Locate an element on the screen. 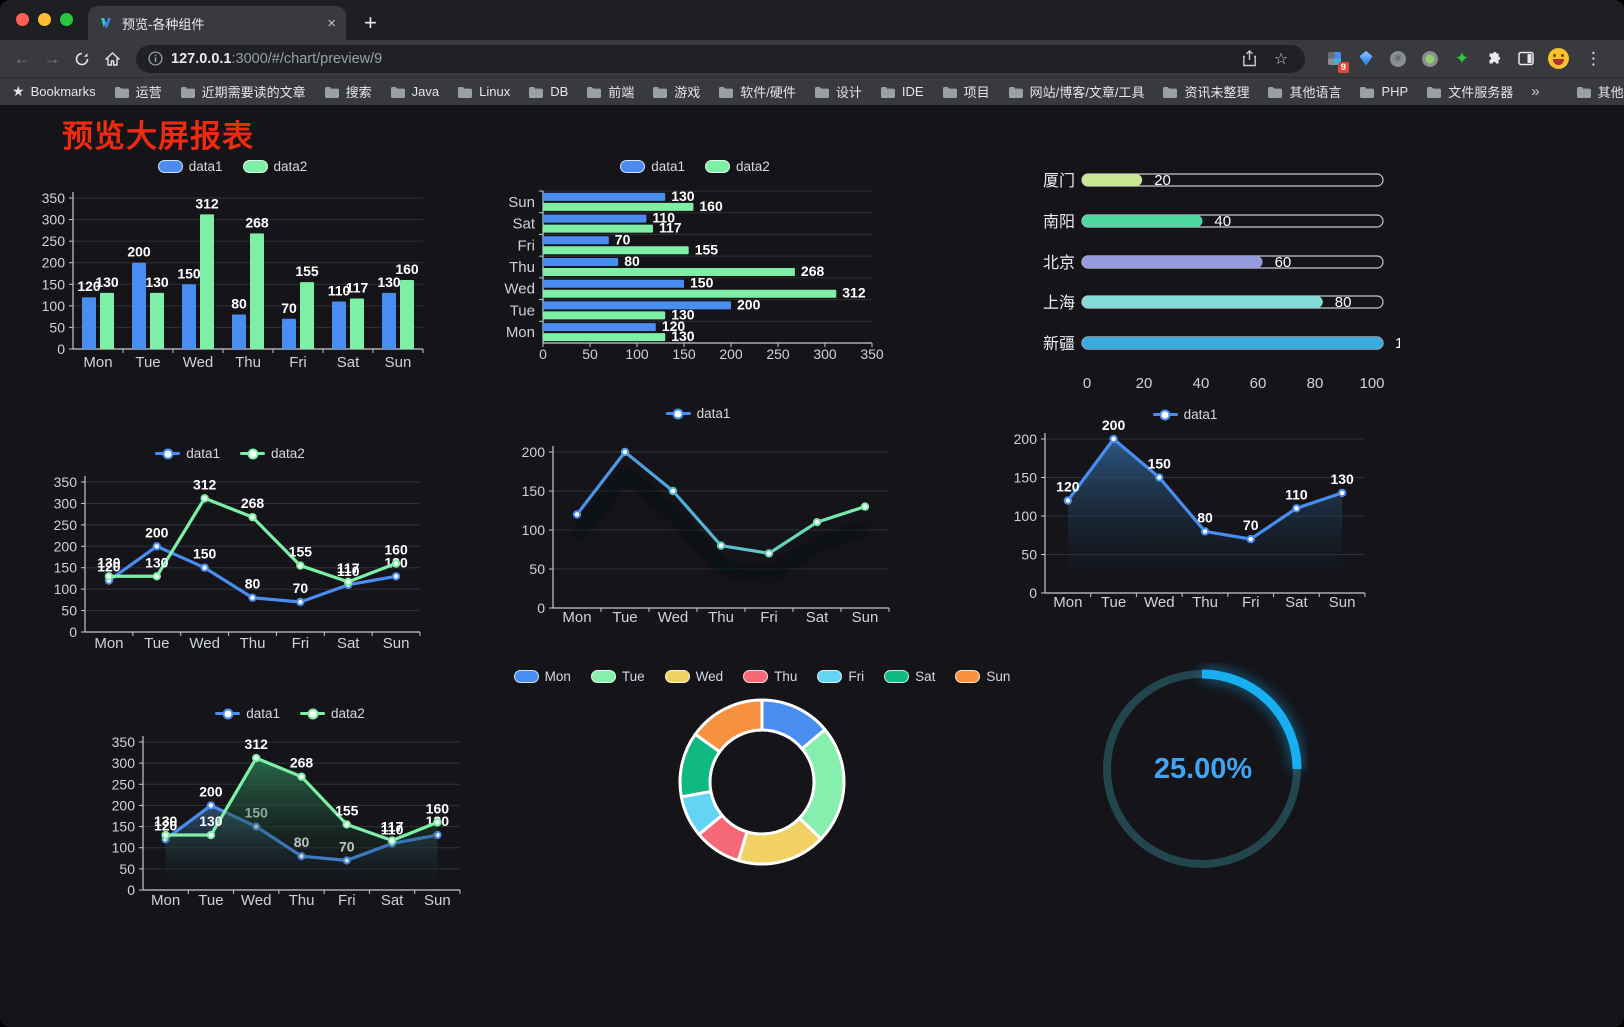 Image resolution: width=1624 pixels, height=1027 pixels. side-panel-icon is located at coordinates (1526, 59).